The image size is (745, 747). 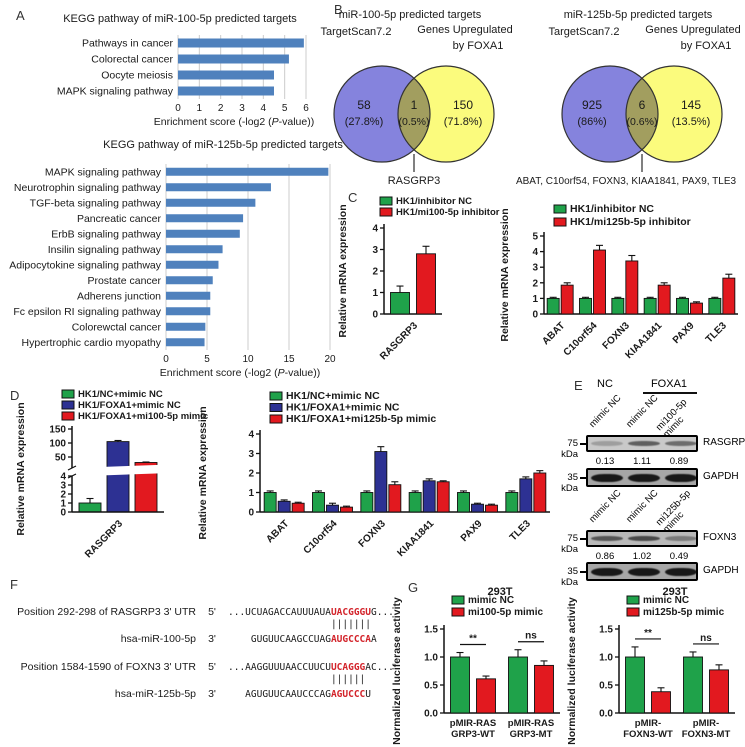 I want to click on category-label: Prostate cancer, so click(x=124, y=281).